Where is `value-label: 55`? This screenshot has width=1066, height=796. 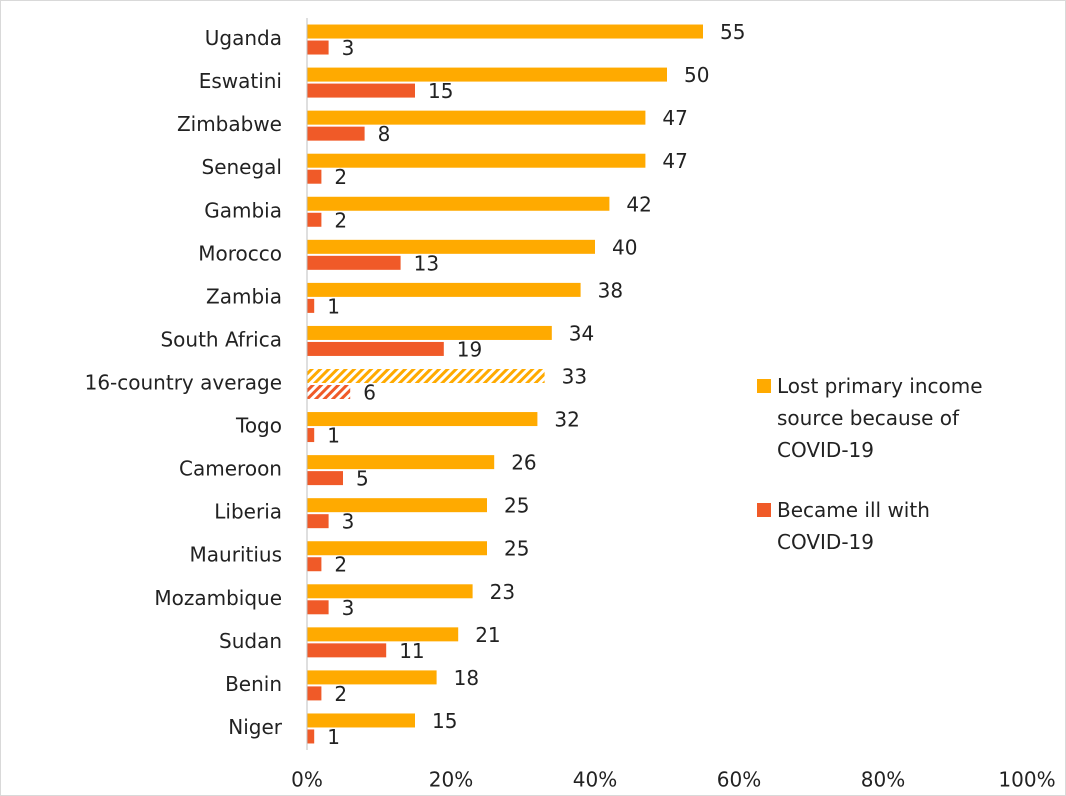 value-label: 55 is located at coordinates (732, 32).